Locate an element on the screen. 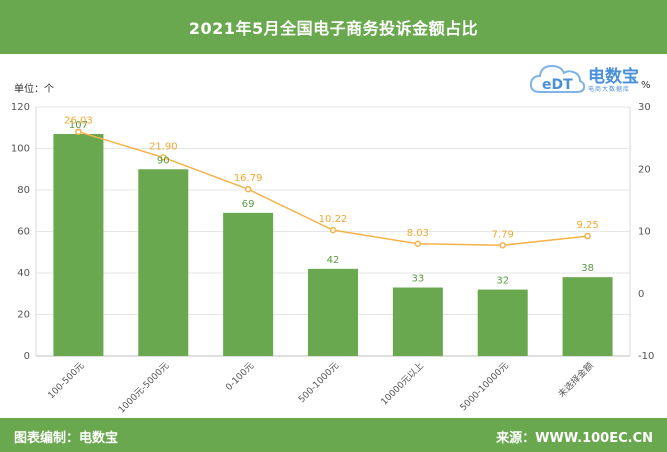 The height and width of the screenshot is (452, 667). line-value-label: 9.25 is located at coordinates (587, 225).